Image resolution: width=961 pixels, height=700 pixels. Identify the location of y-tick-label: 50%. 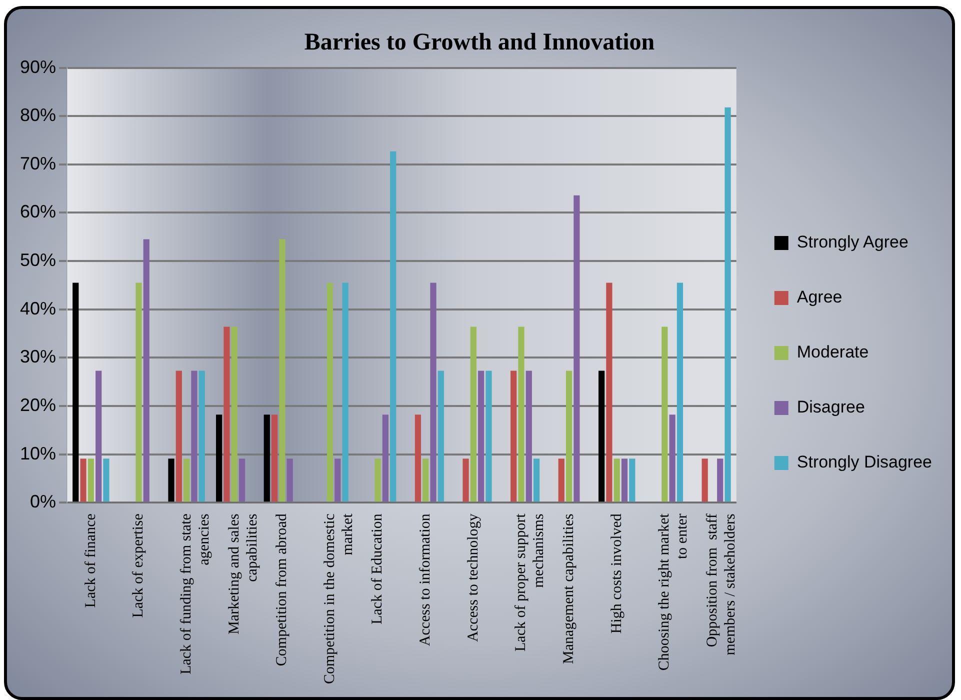
(38, 260).